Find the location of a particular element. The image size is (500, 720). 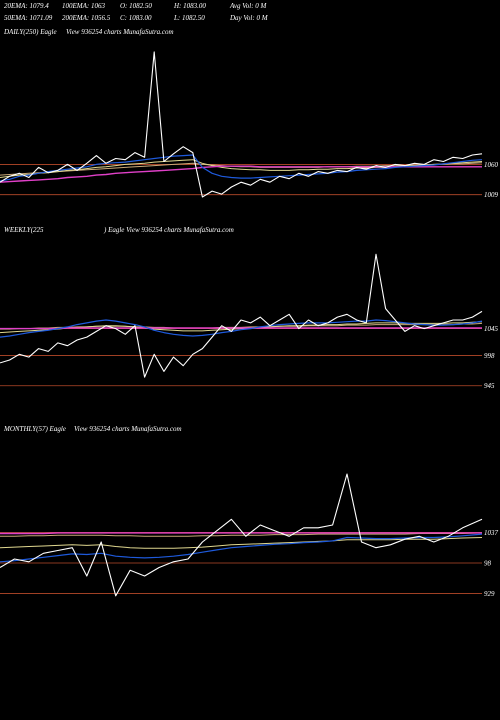

monthly-title-left: MONTHLY(57) Eagle is located at coordinates (35, 429).